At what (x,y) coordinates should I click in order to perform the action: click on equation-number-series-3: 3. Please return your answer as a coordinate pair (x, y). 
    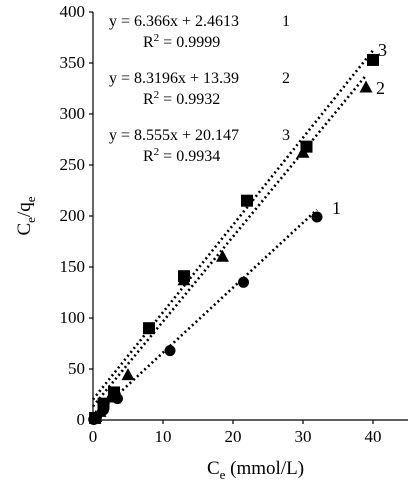
    Looking at the image, I should click on (286, 135).